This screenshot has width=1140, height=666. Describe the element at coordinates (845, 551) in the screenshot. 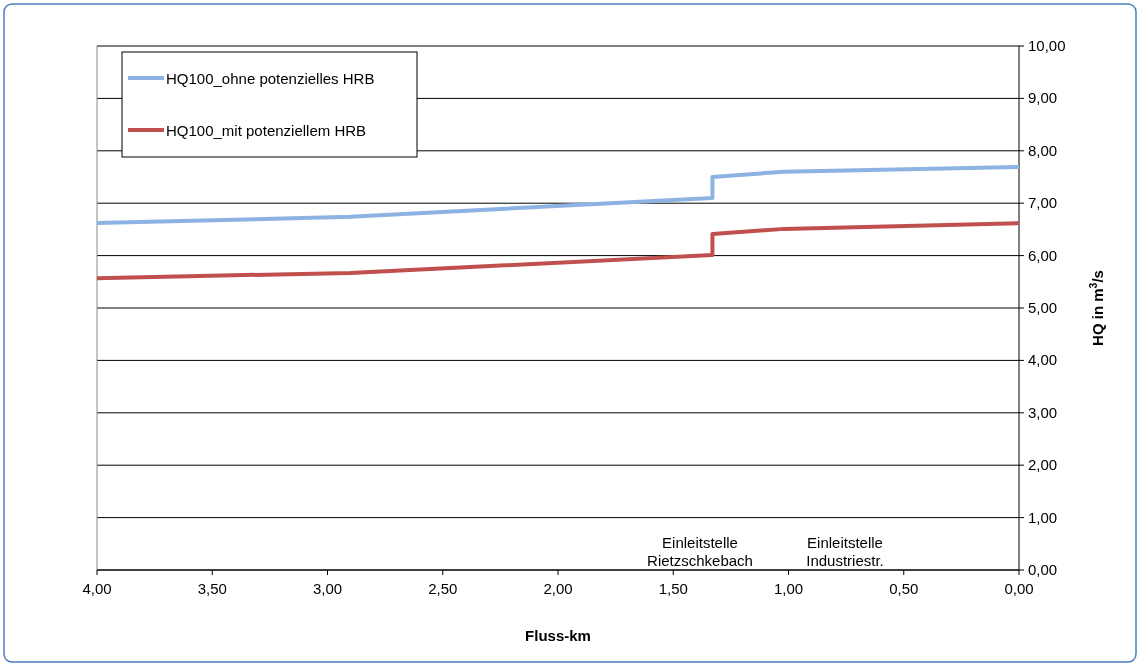

I see `annotation: Einleitstelle Industriestr.` at that location.